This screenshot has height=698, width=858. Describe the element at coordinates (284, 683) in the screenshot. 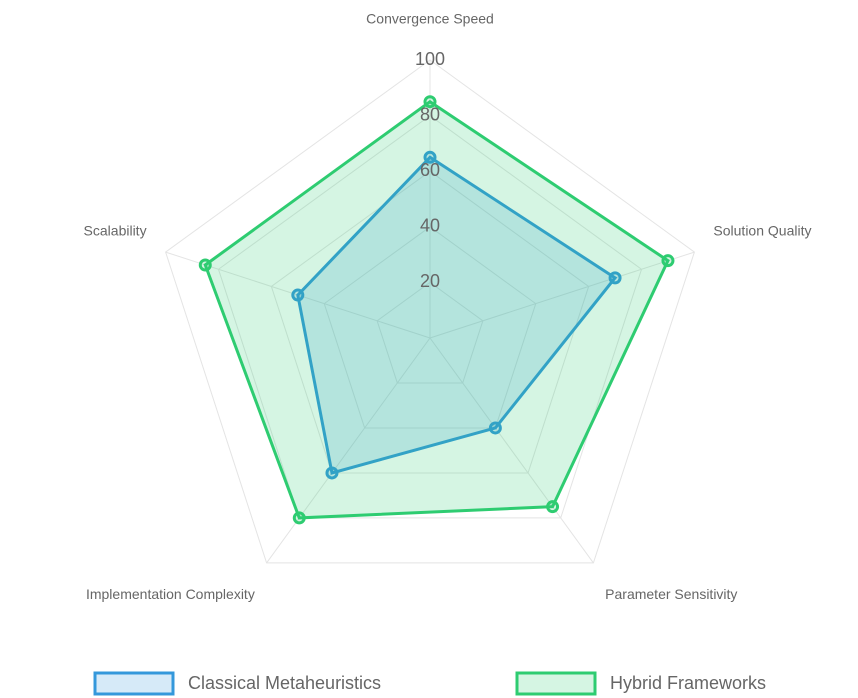

I see `legend-label: Classical Metaheuristics` at that location.